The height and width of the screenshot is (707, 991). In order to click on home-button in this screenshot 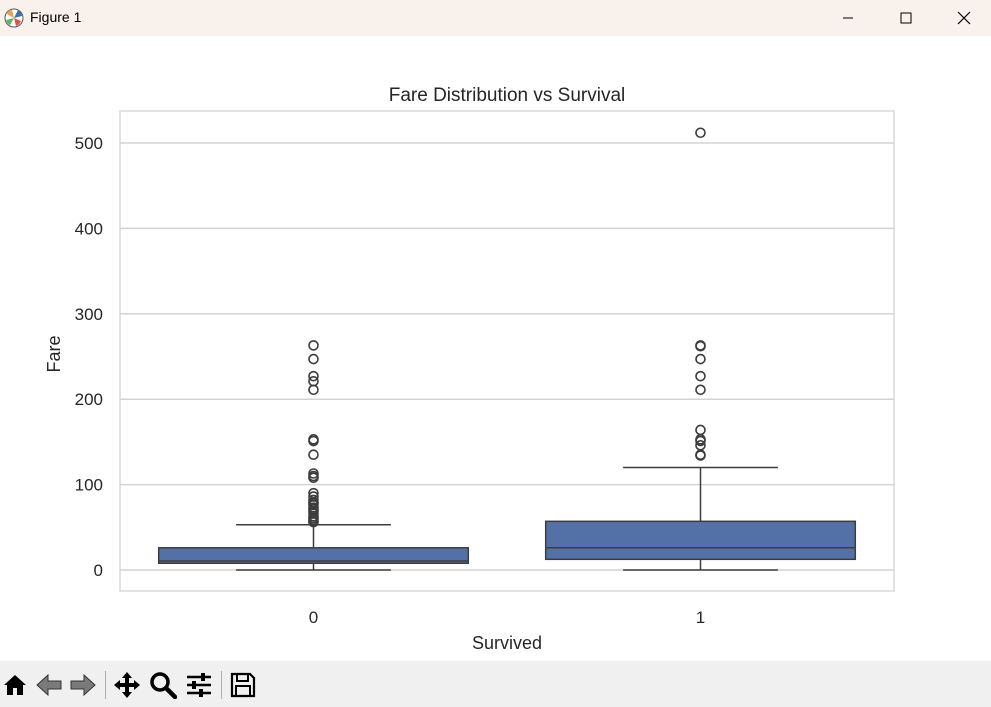, I will do `click(15, 685)`.